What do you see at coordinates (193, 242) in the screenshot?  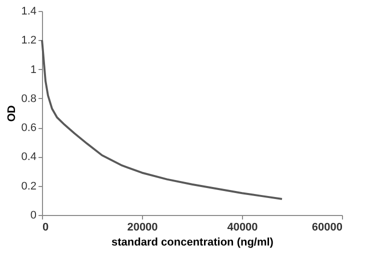 I see `x-axis-title: standard concentration (ng/ml)` at bounding box center [193, 242].